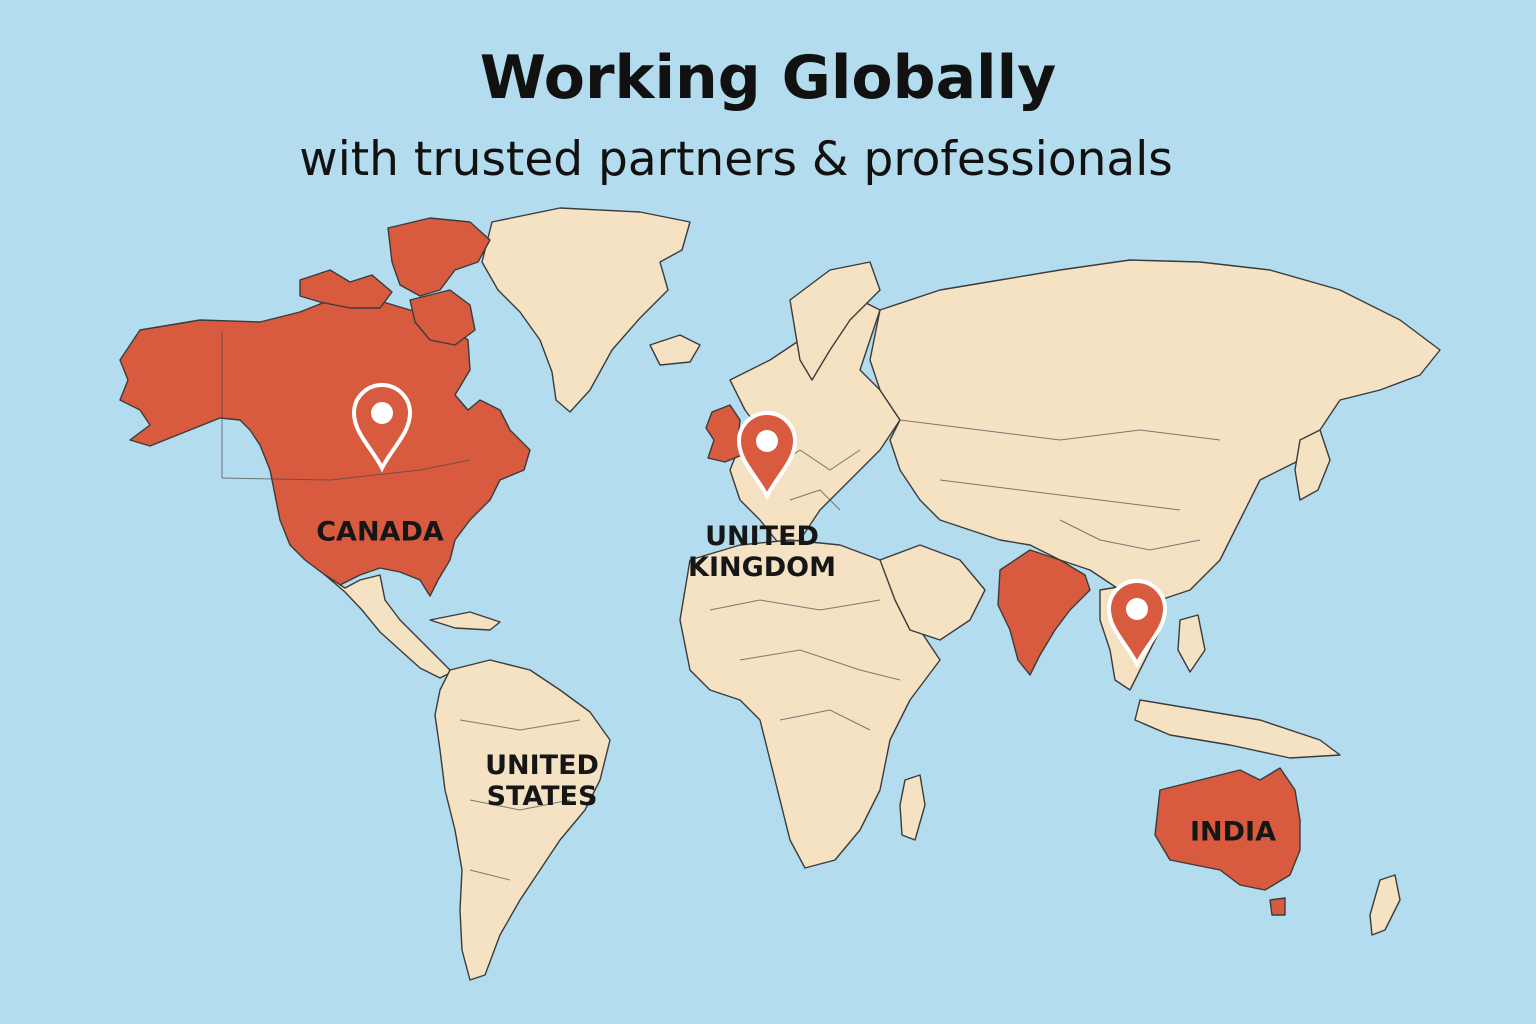 Image resolution: width=1536 pixels, height=1024 pixels. Describe the element at coordinates (810, 704) in the screenshot. I see `landmass-africa` at that location.